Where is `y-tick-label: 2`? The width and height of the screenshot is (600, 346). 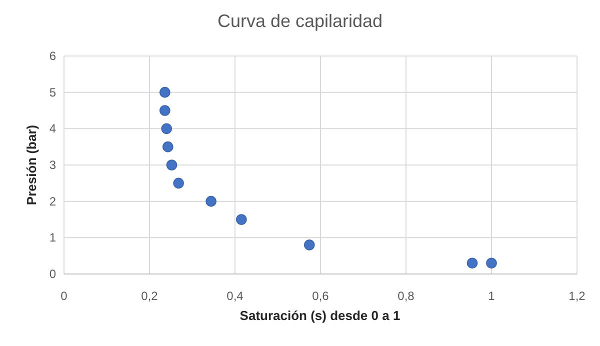 y-tick-label: 2 is located at coordinates (52, 201).